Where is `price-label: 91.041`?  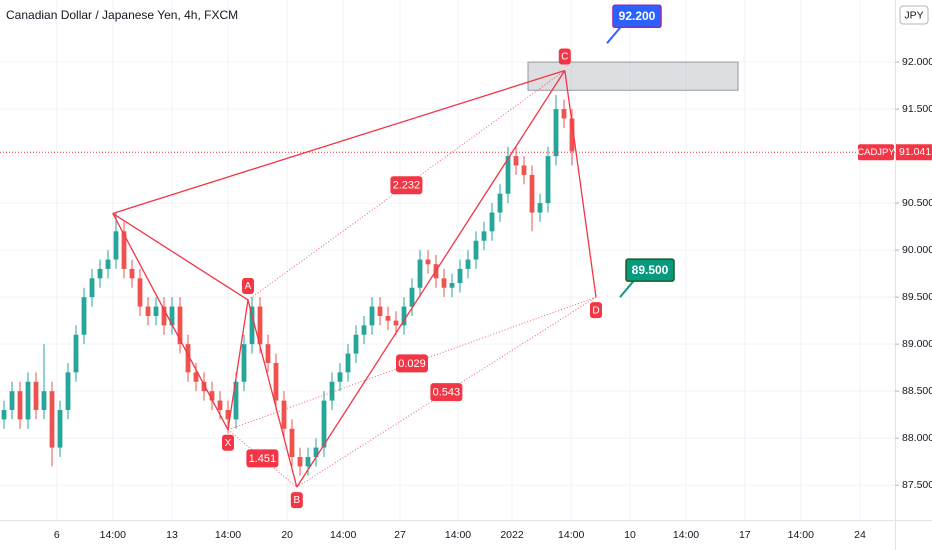 price-label: 91.041 is located at coordinates (915, 152).